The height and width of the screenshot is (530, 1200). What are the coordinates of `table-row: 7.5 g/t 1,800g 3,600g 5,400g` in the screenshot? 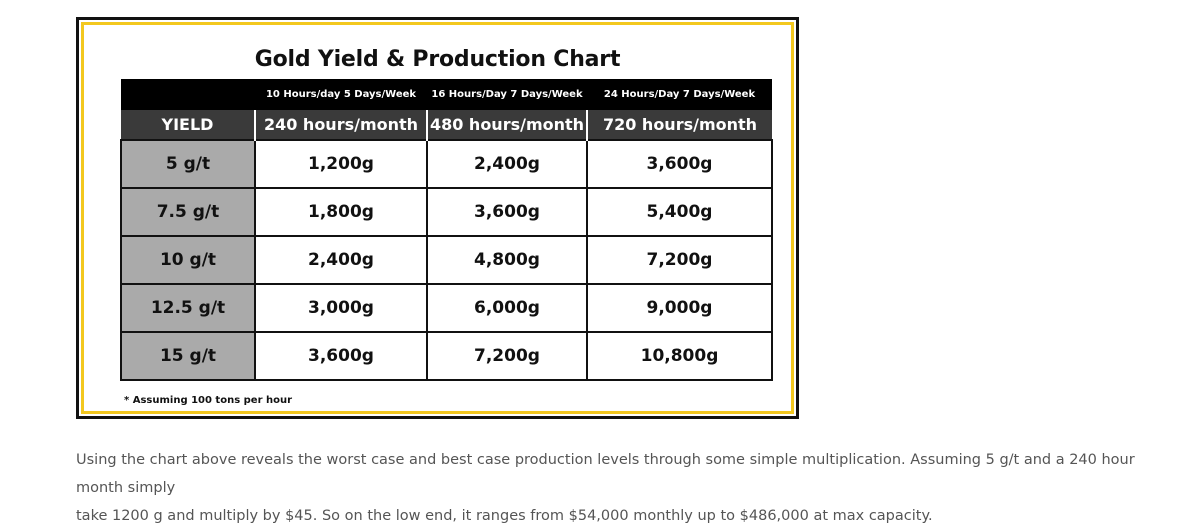 It's located at (446, 212).